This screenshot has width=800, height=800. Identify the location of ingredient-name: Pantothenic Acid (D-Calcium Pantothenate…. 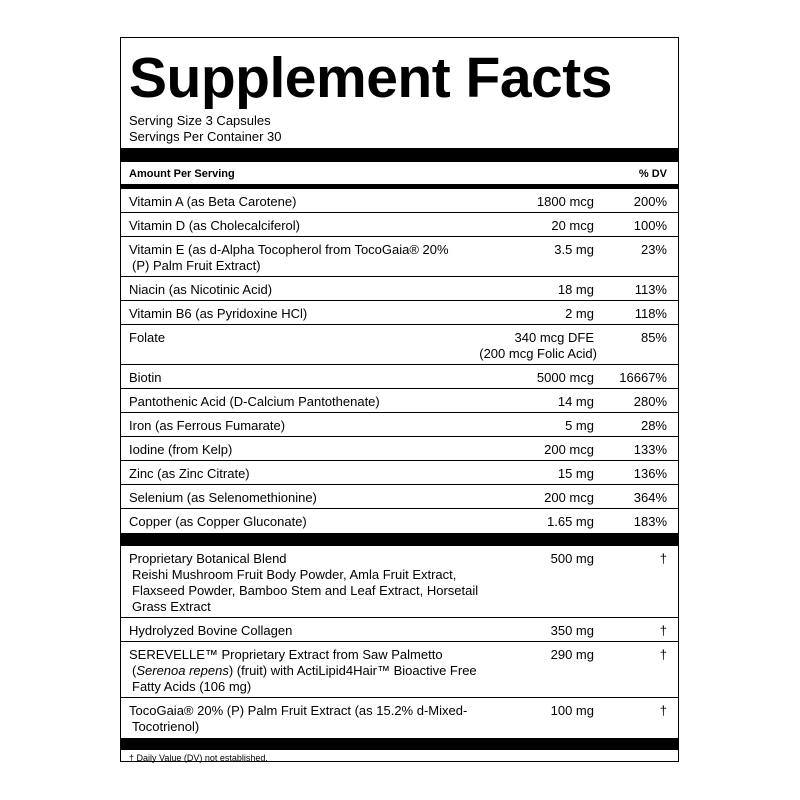
(254, 401).